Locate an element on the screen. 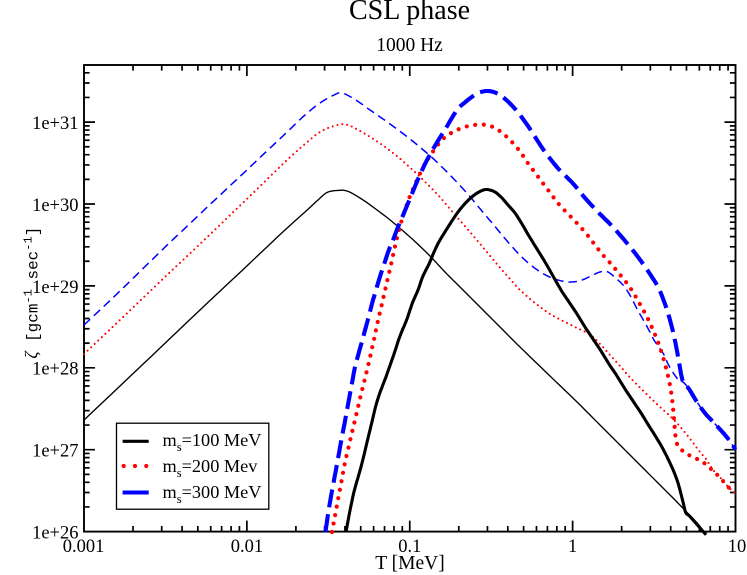 This screenshot has height=575, width=747. svg-text: 1e+26 is located at coordinates (55, 534).